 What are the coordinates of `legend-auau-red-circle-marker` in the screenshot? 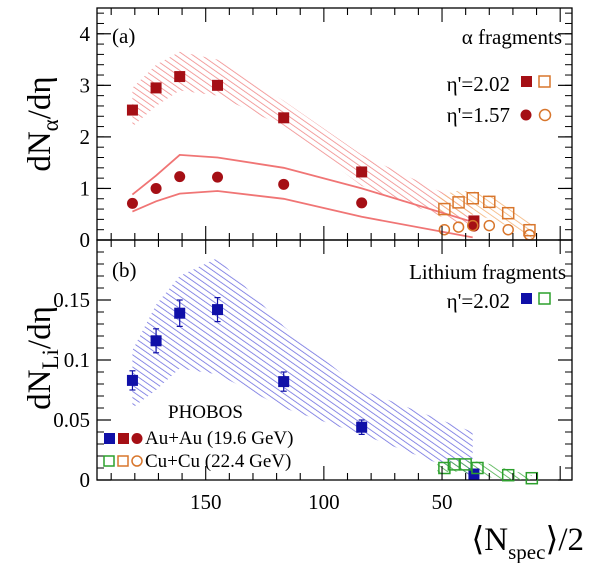 It's located at (137, 438).